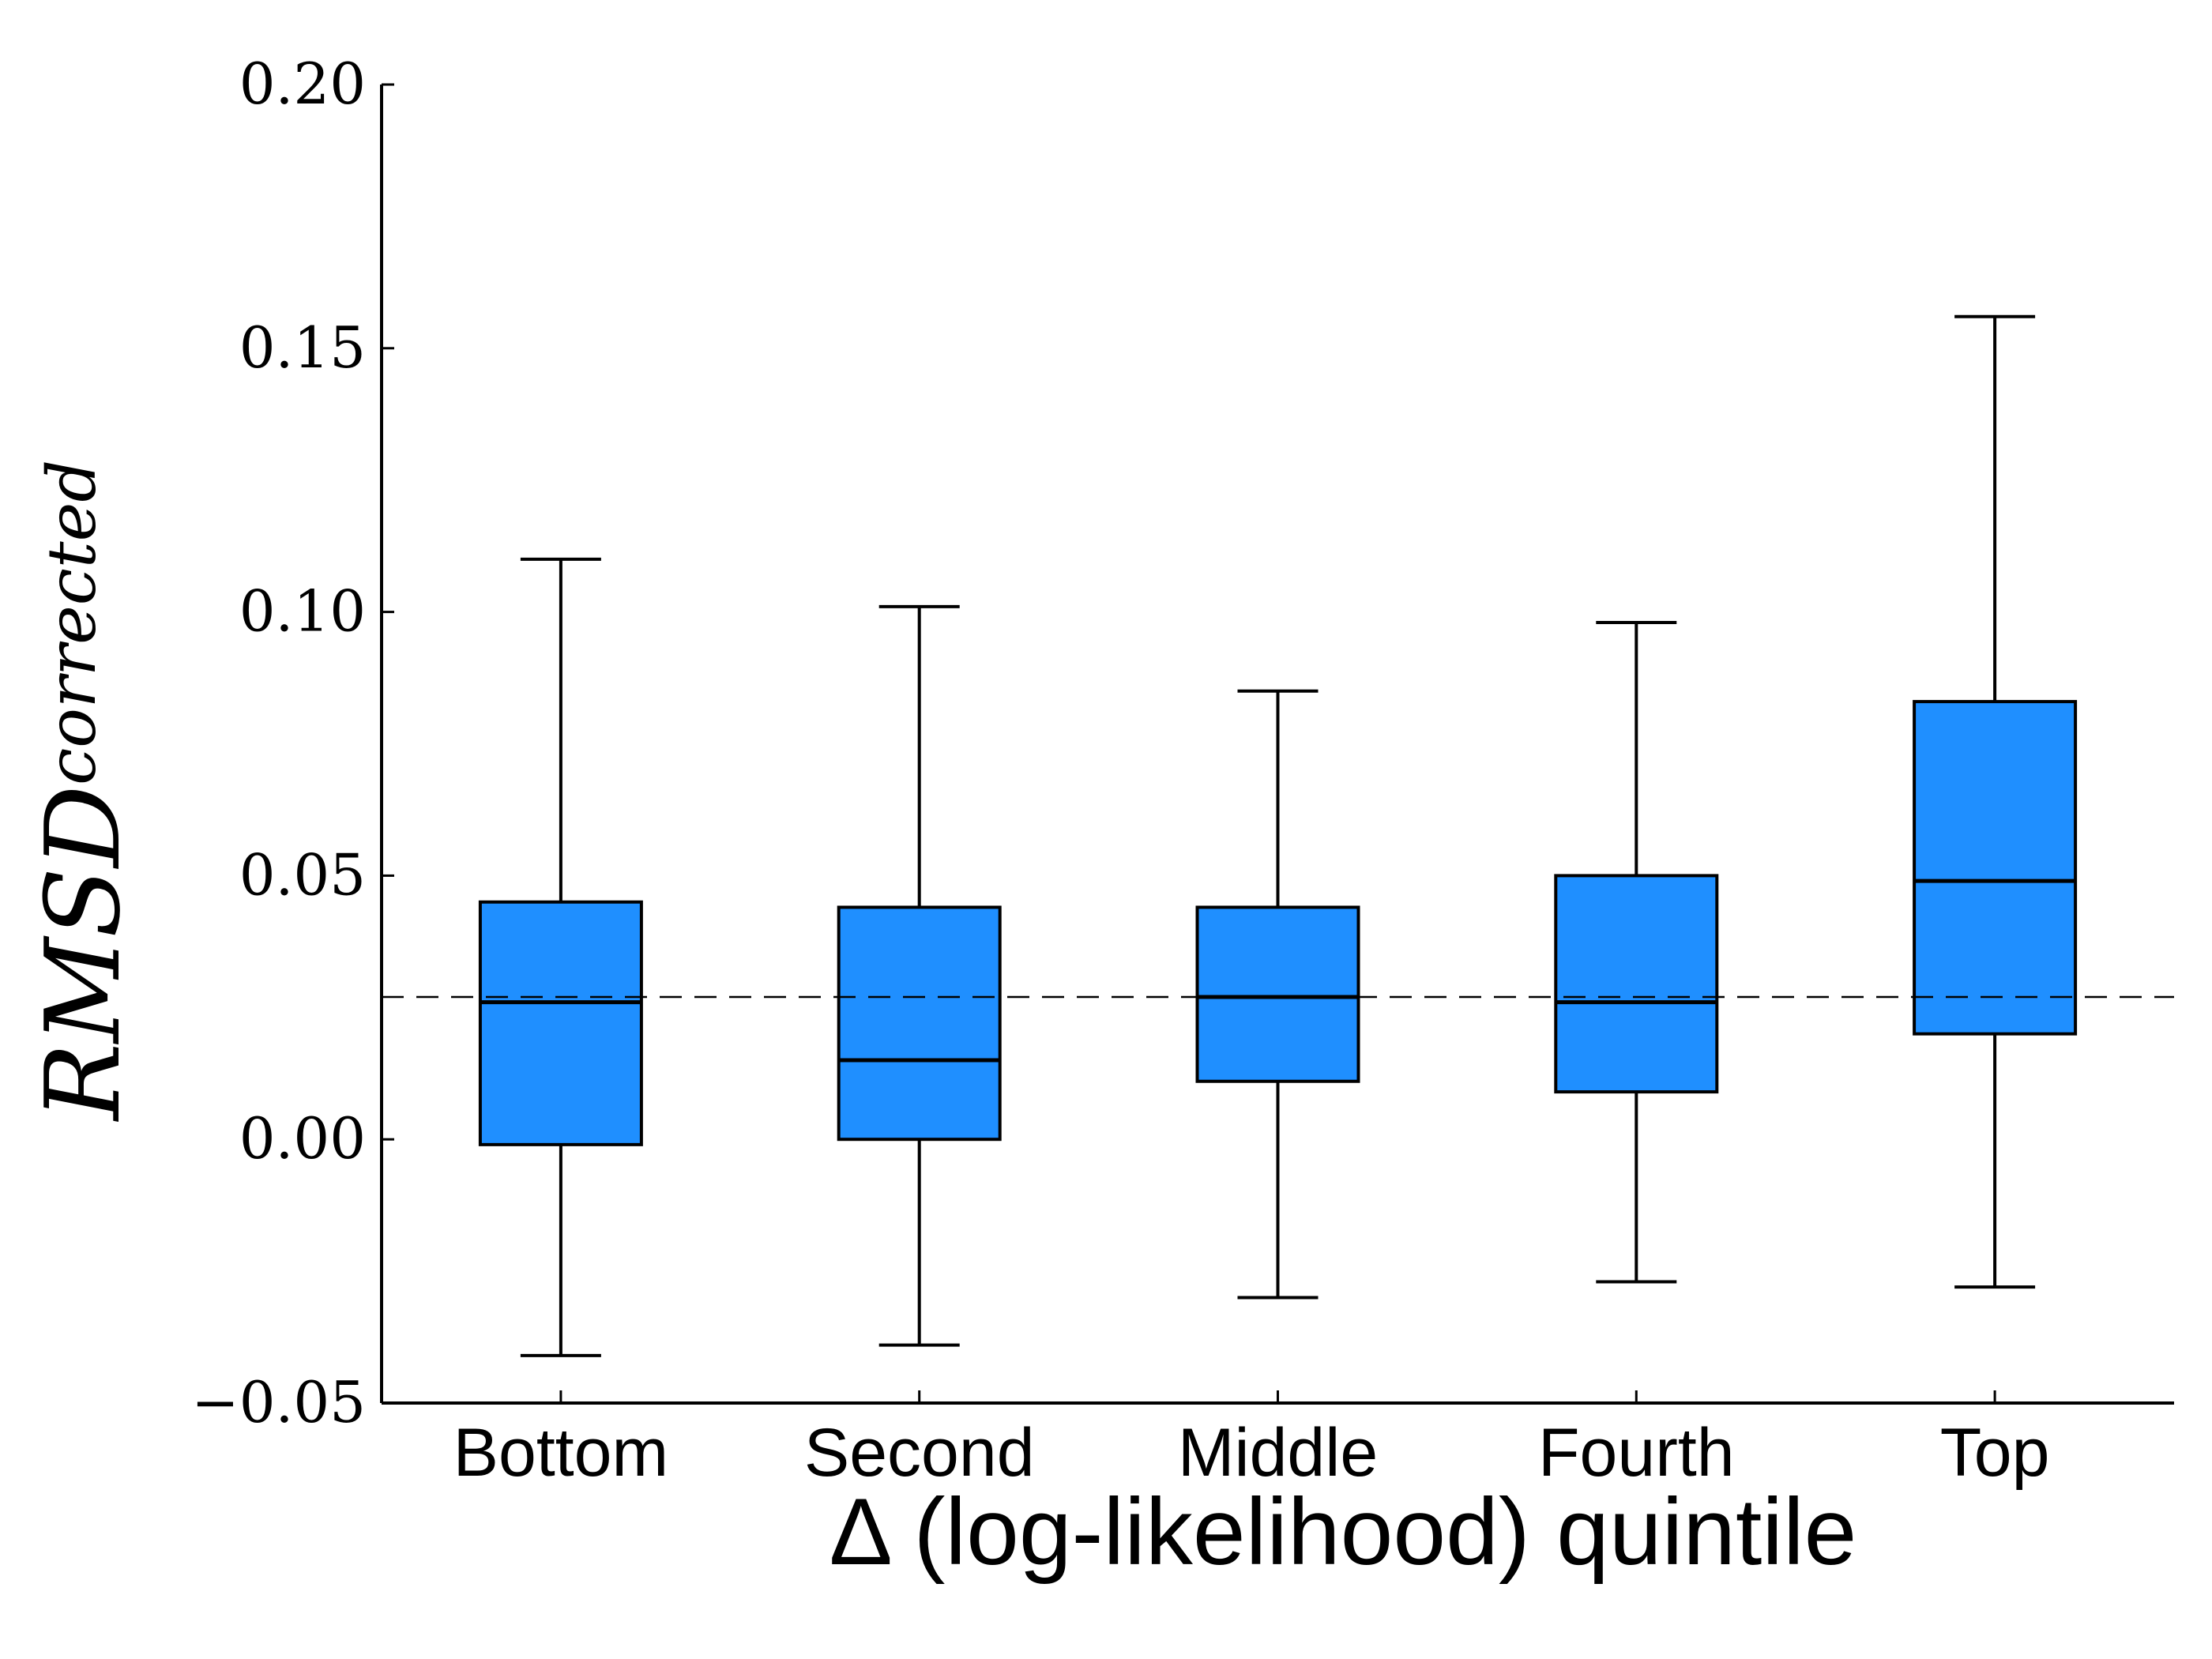  Describe the element at coordinates (1636, 1453) in the screenshot. I see `x-tick-label-fourth: Fourth` at that location.